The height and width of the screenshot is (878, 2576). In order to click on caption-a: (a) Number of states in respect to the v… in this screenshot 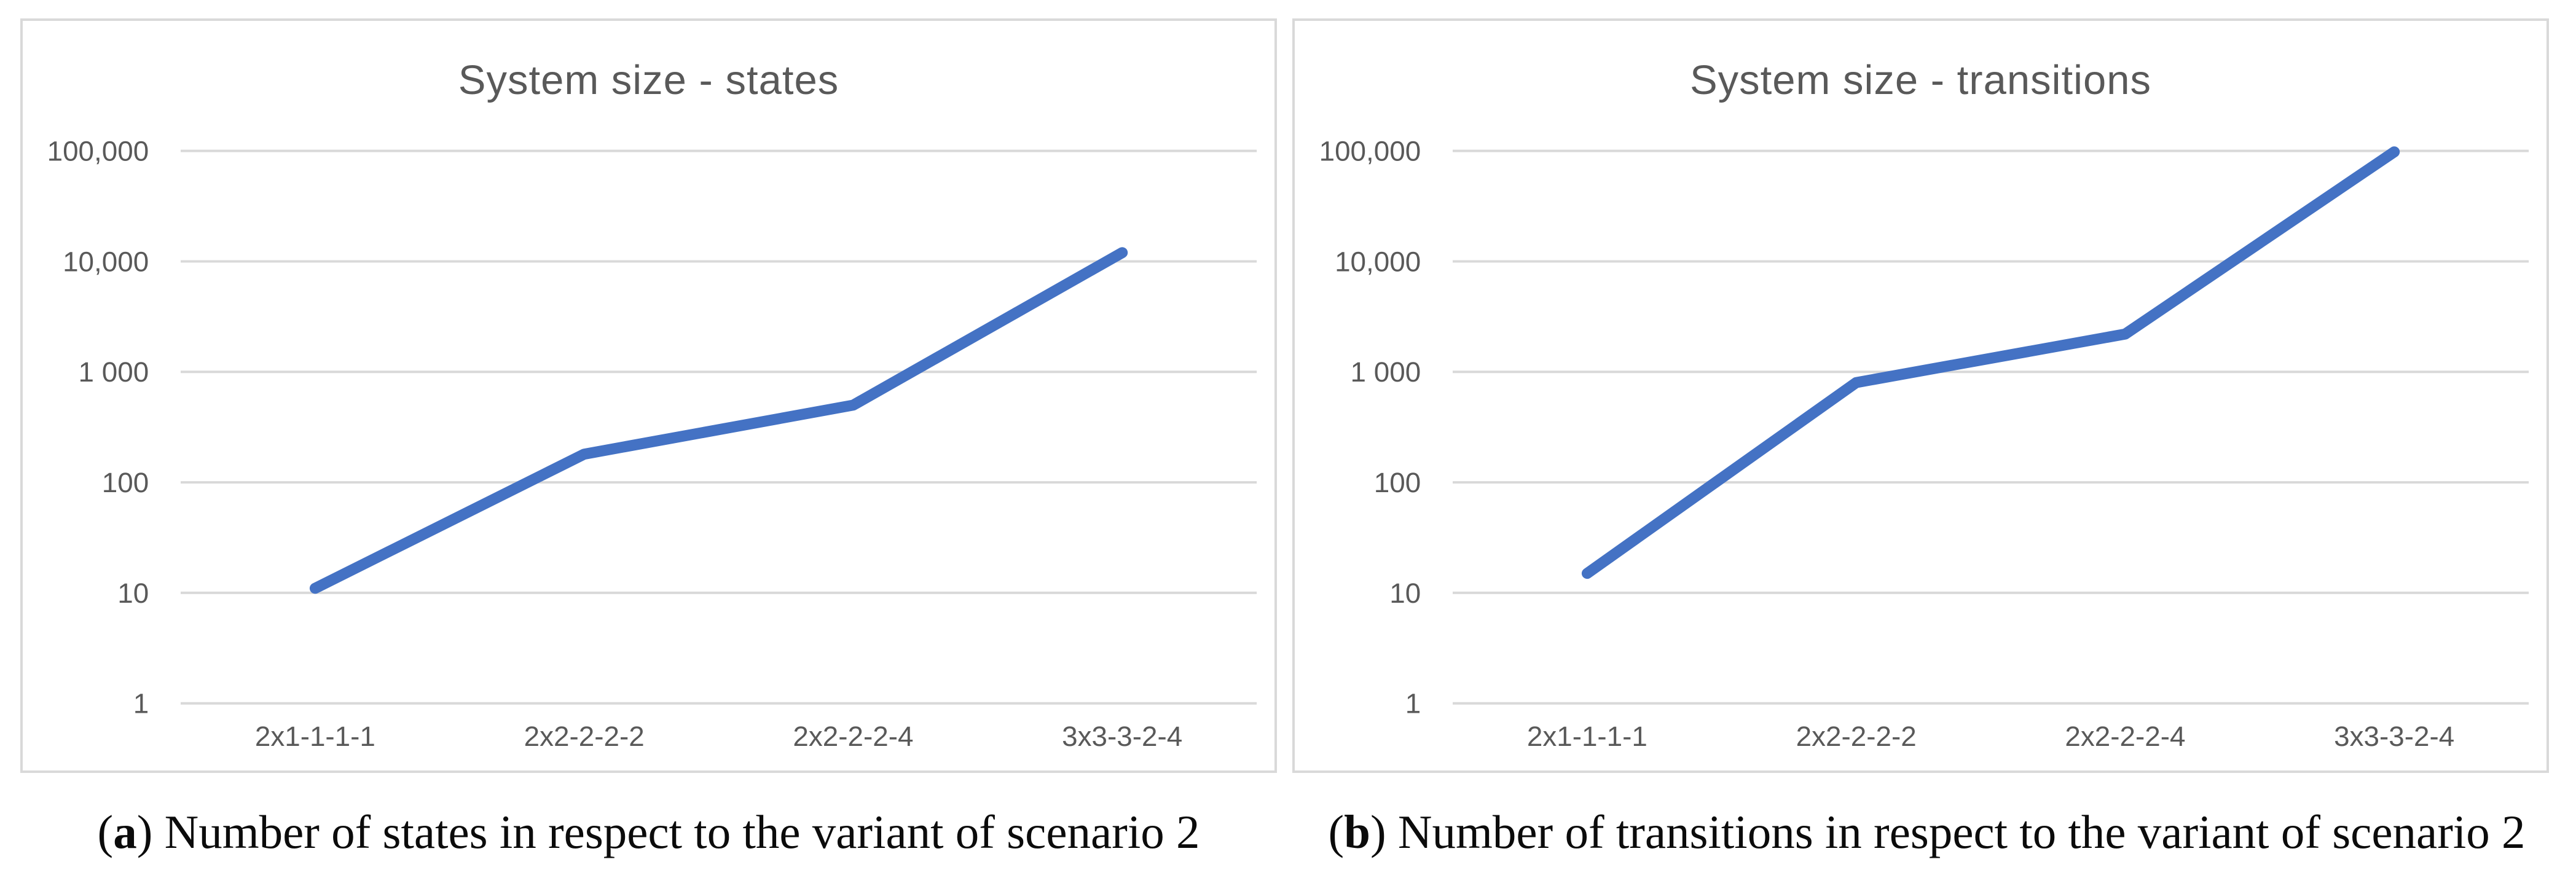, I will do `click(648, 838)`.